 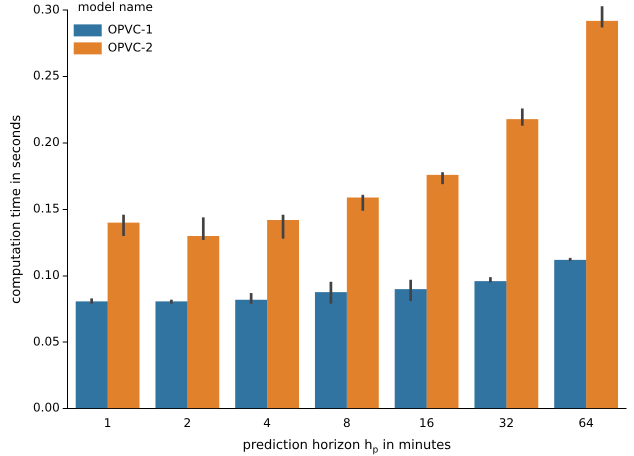 What do you see at coordinates (506, 423) in the screenshot?
I see `x-tick-label: 32` at bounding box center [506, 423].